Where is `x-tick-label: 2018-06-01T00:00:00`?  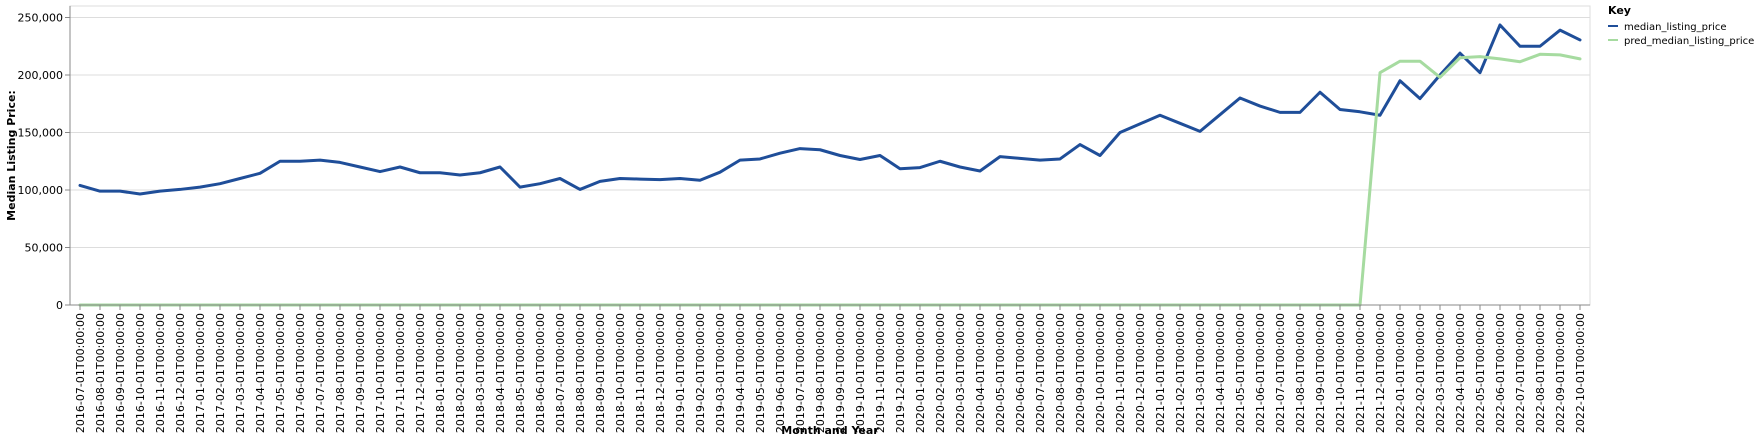 x-tick-label: 2018-06-01T00:00:00 is located at coordinates (540, 373).